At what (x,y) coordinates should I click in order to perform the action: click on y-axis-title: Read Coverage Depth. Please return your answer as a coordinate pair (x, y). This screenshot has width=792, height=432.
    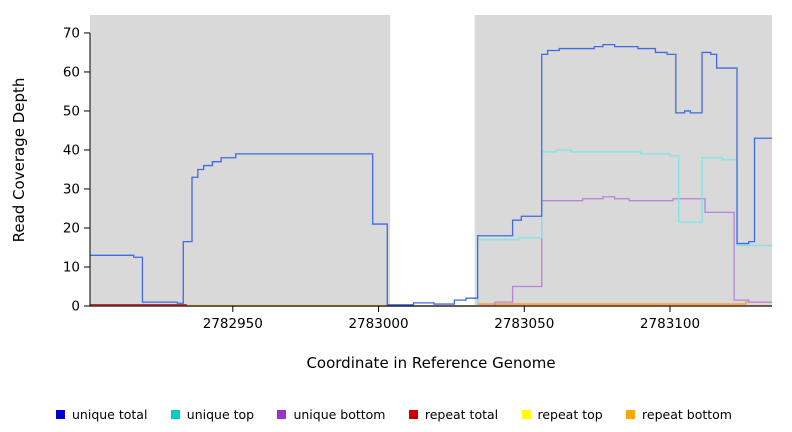
    Looking at the image, I should click on (19, 160).